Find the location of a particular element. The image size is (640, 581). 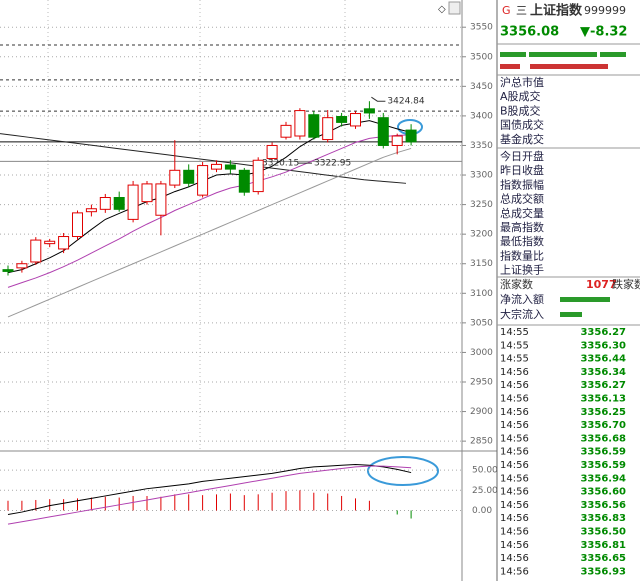

stat-label: 沪总市值 is located at coordinates (522, 82).